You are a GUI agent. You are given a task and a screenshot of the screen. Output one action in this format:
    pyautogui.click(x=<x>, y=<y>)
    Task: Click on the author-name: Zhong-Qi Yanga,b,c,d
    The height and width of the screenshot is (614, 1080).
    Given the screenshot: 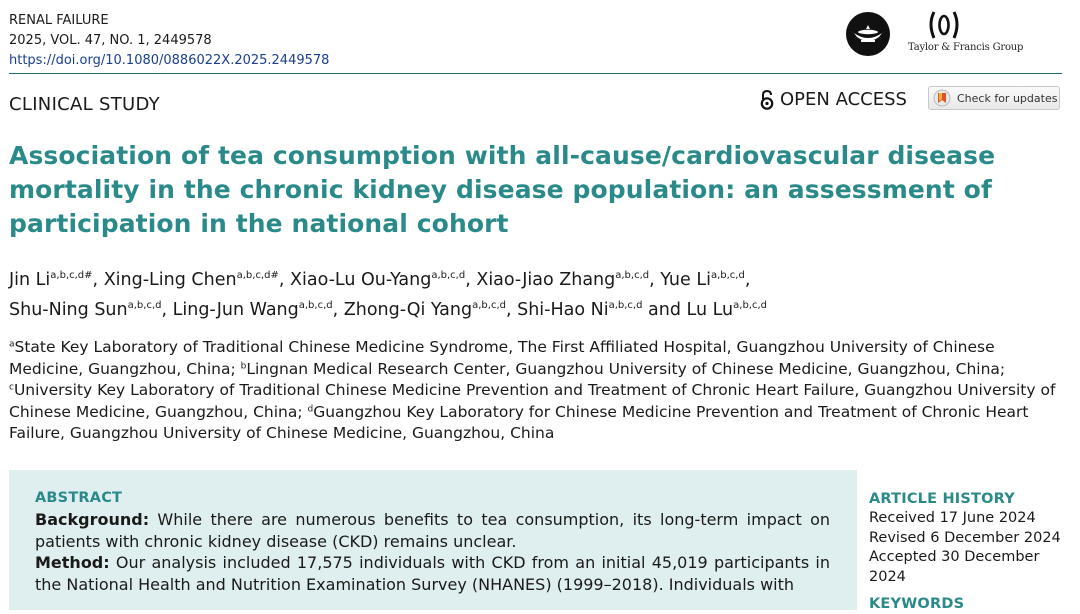 What is the action you would take?
    pyautogui.click(x=424, y=310)
    